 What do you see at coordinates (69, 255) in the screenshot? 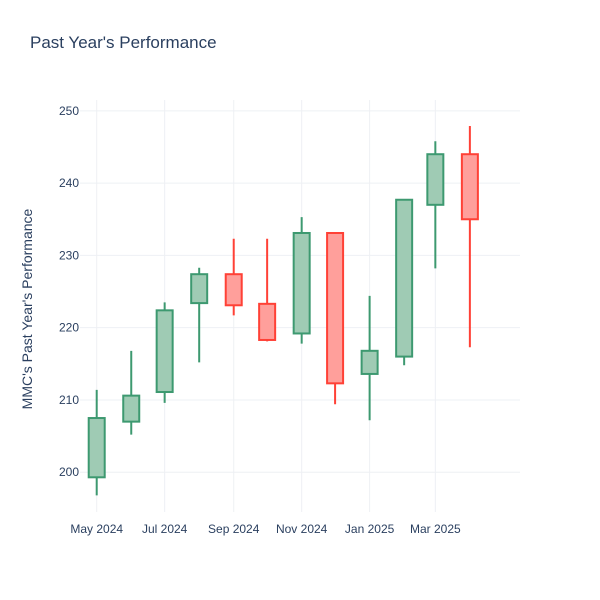
I see `y-tick-label: 230` at bounding box center [69, 255].